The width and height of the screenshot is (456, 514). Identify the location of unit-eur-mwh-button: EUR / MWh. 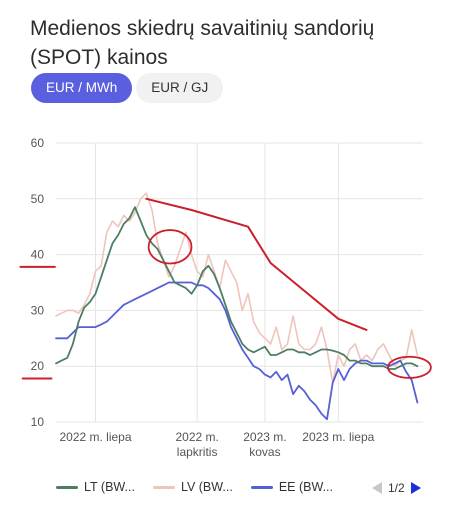
(82, 88).